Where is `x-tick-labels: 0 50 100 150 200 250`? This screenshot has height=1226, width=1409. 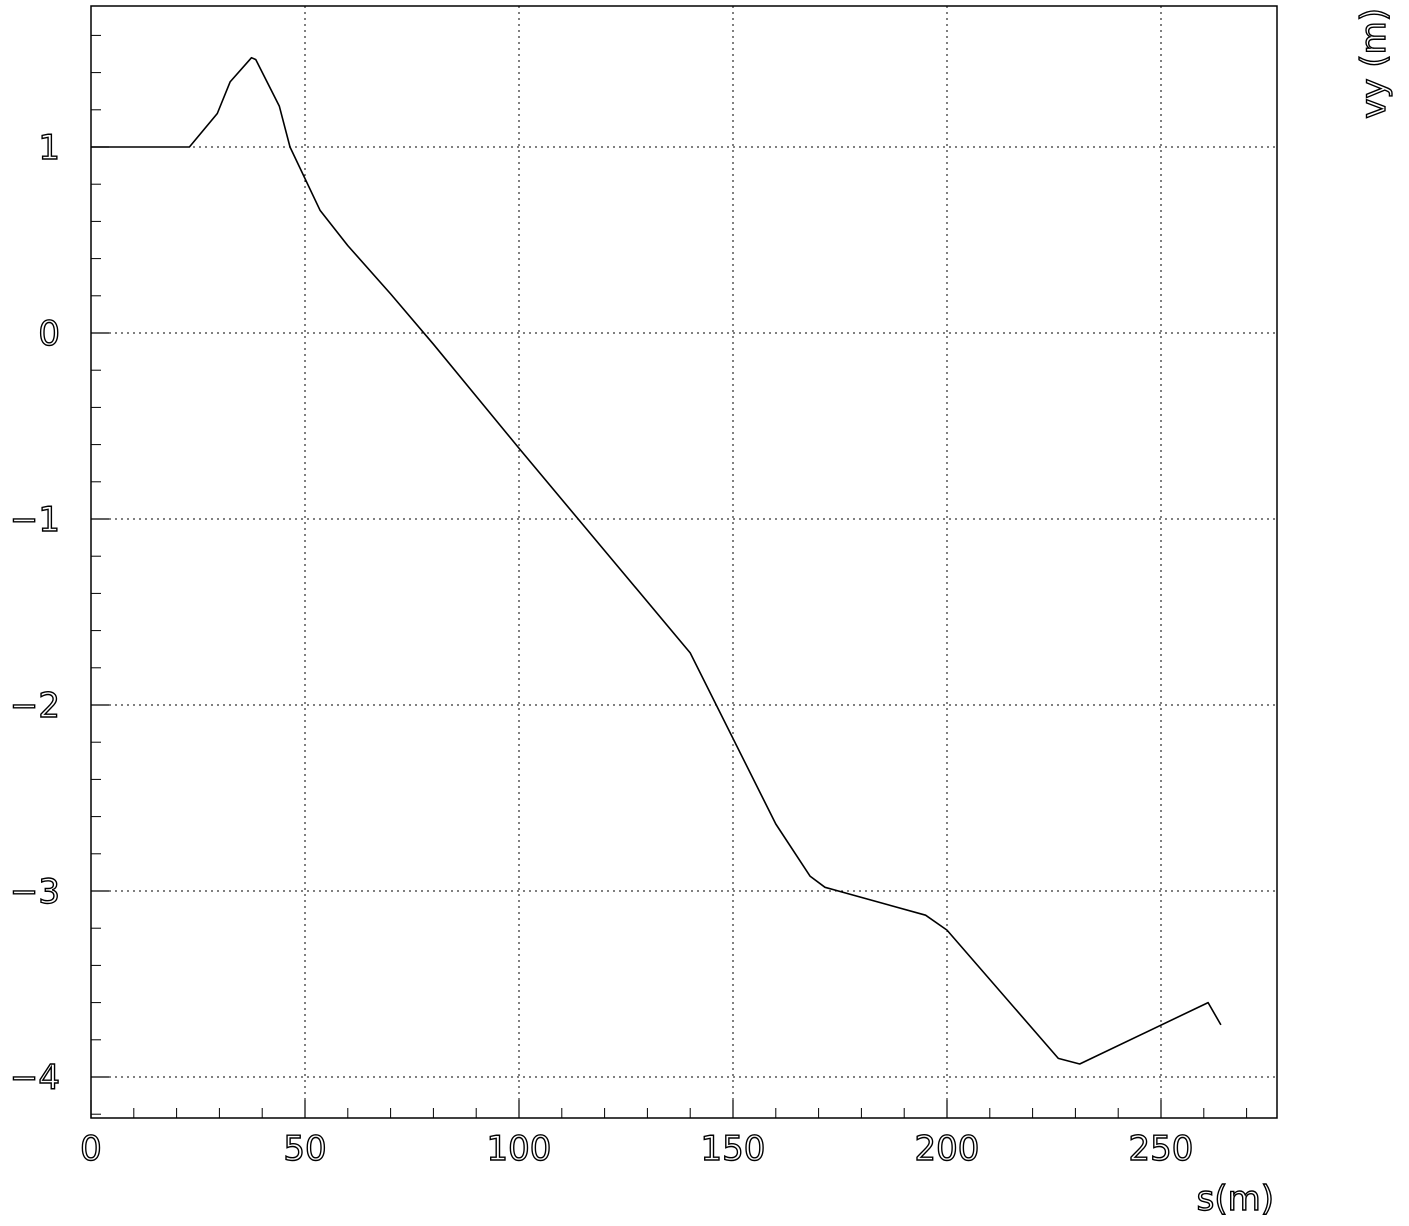 x-tick-labels: 0 50 100 150 200 250 is located at coordinates (636, 1148).